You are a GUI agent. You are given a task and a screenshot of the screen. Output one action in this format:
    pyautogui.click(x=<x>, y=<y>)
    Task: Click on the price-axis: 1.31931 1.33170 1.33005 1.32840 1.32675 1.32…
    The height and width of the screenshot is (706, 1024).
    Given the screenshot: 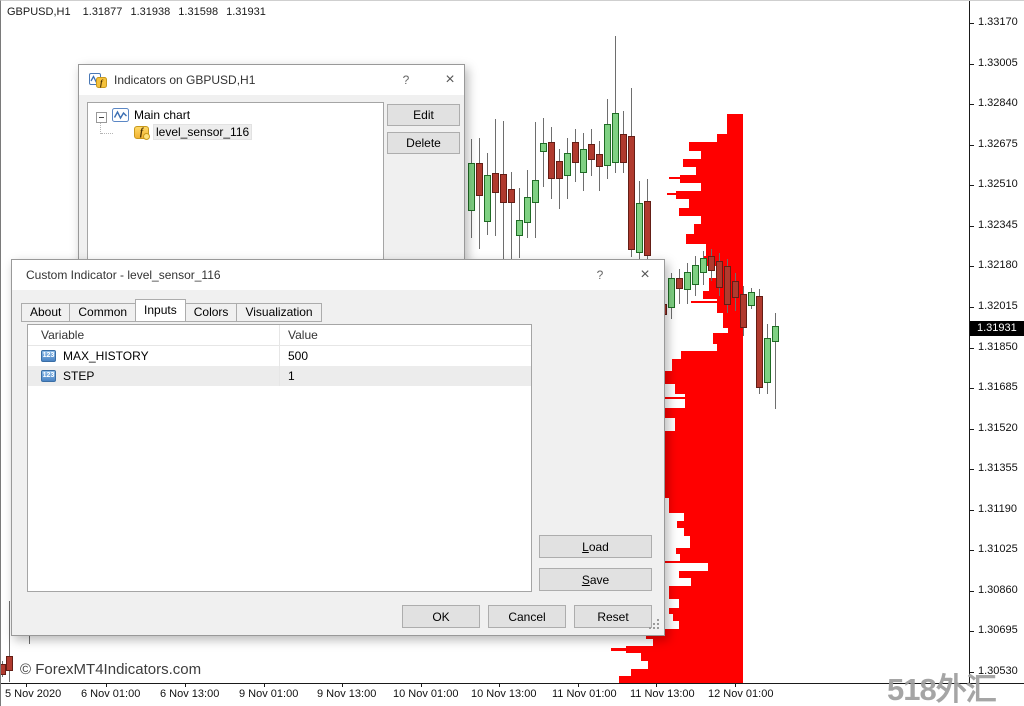 What is the action you would take?
    pyautogui.click(x=996, y=342)
    